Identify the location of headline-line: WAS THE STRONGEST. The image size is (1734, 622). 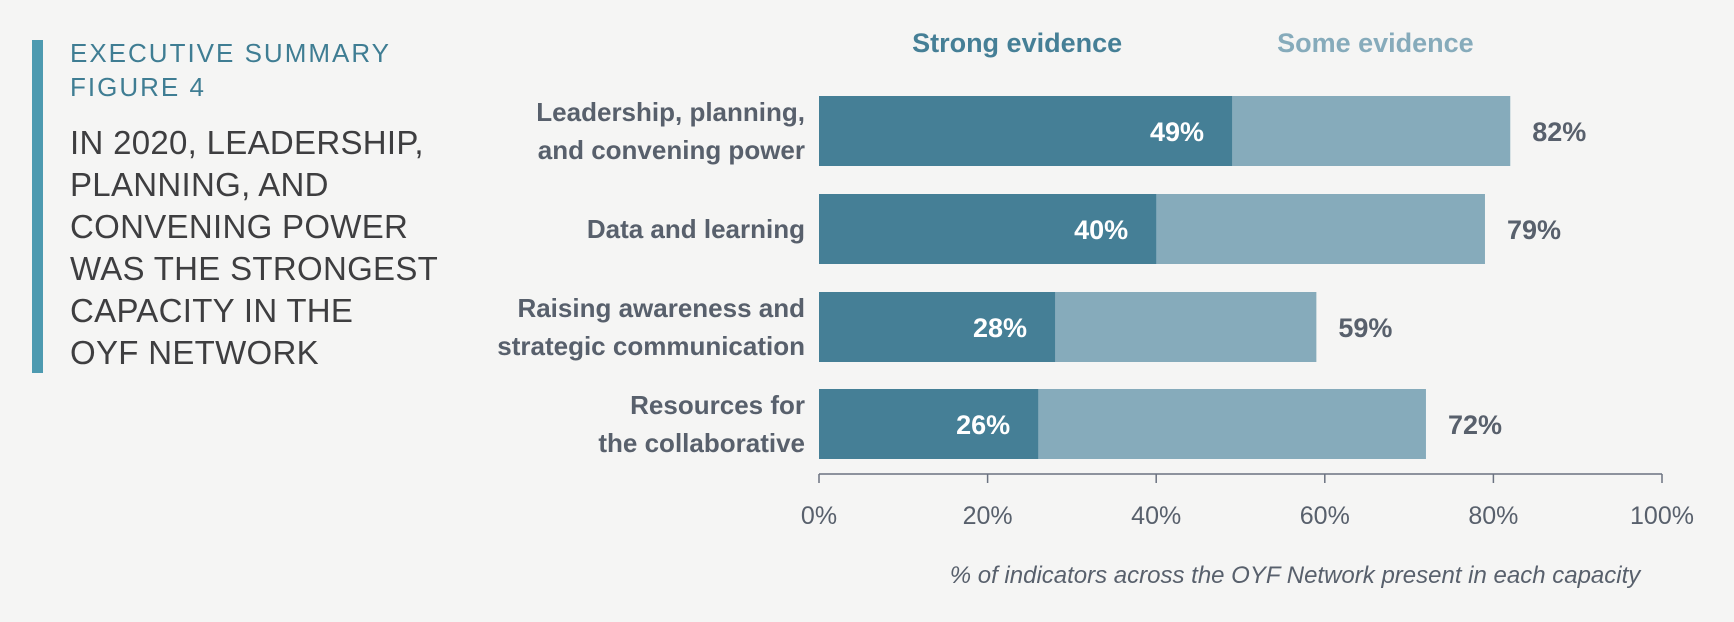
(254, 268).